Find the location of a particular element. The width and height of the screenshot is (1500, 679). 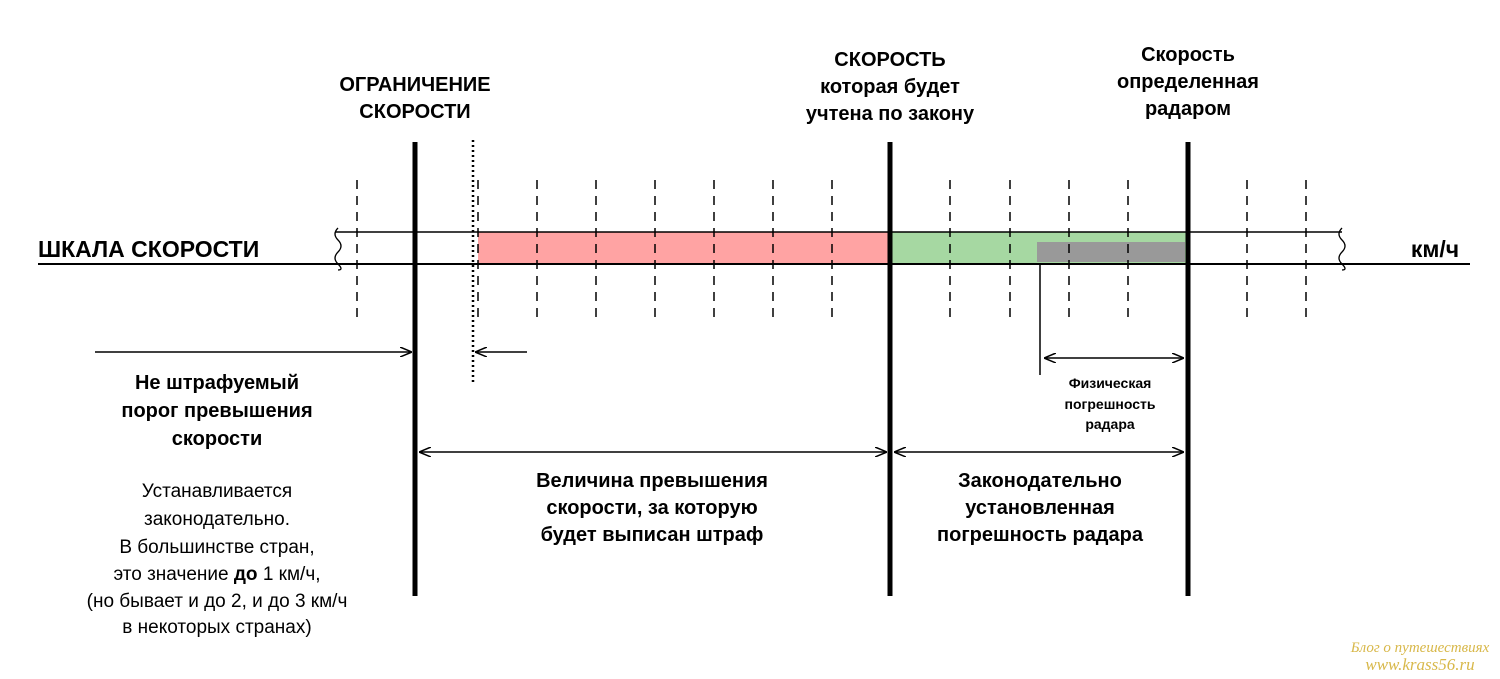

label-line: которая будет is located at coordinates (890, 87).